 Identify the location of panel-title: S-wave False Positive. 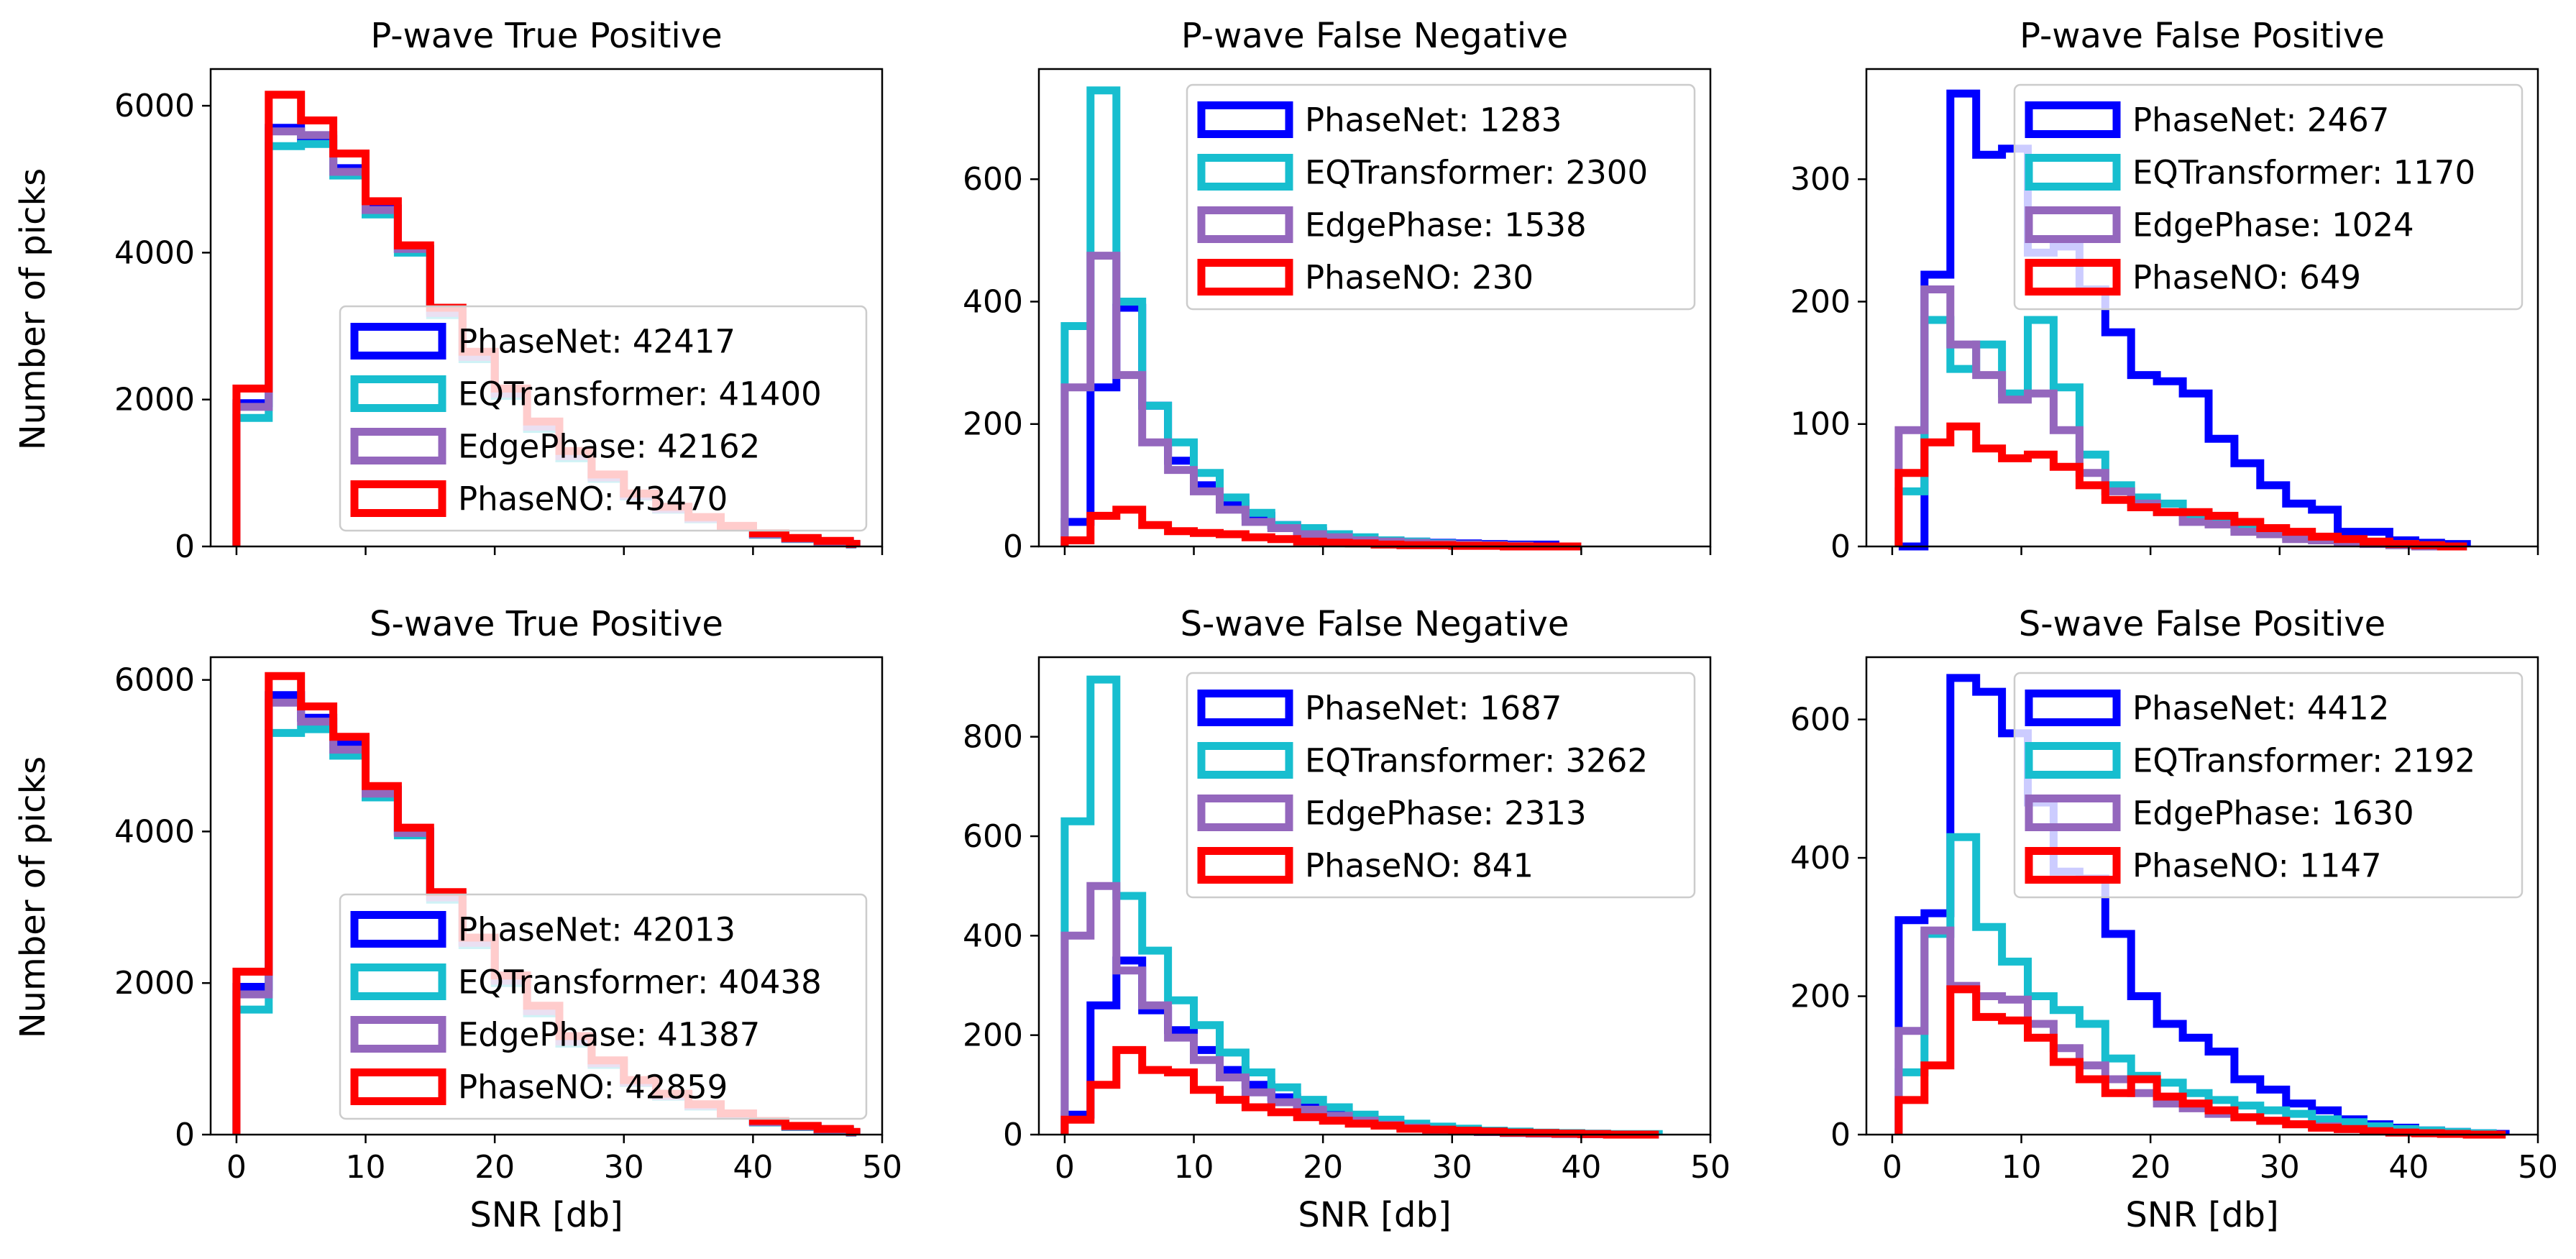
(2202, 624).